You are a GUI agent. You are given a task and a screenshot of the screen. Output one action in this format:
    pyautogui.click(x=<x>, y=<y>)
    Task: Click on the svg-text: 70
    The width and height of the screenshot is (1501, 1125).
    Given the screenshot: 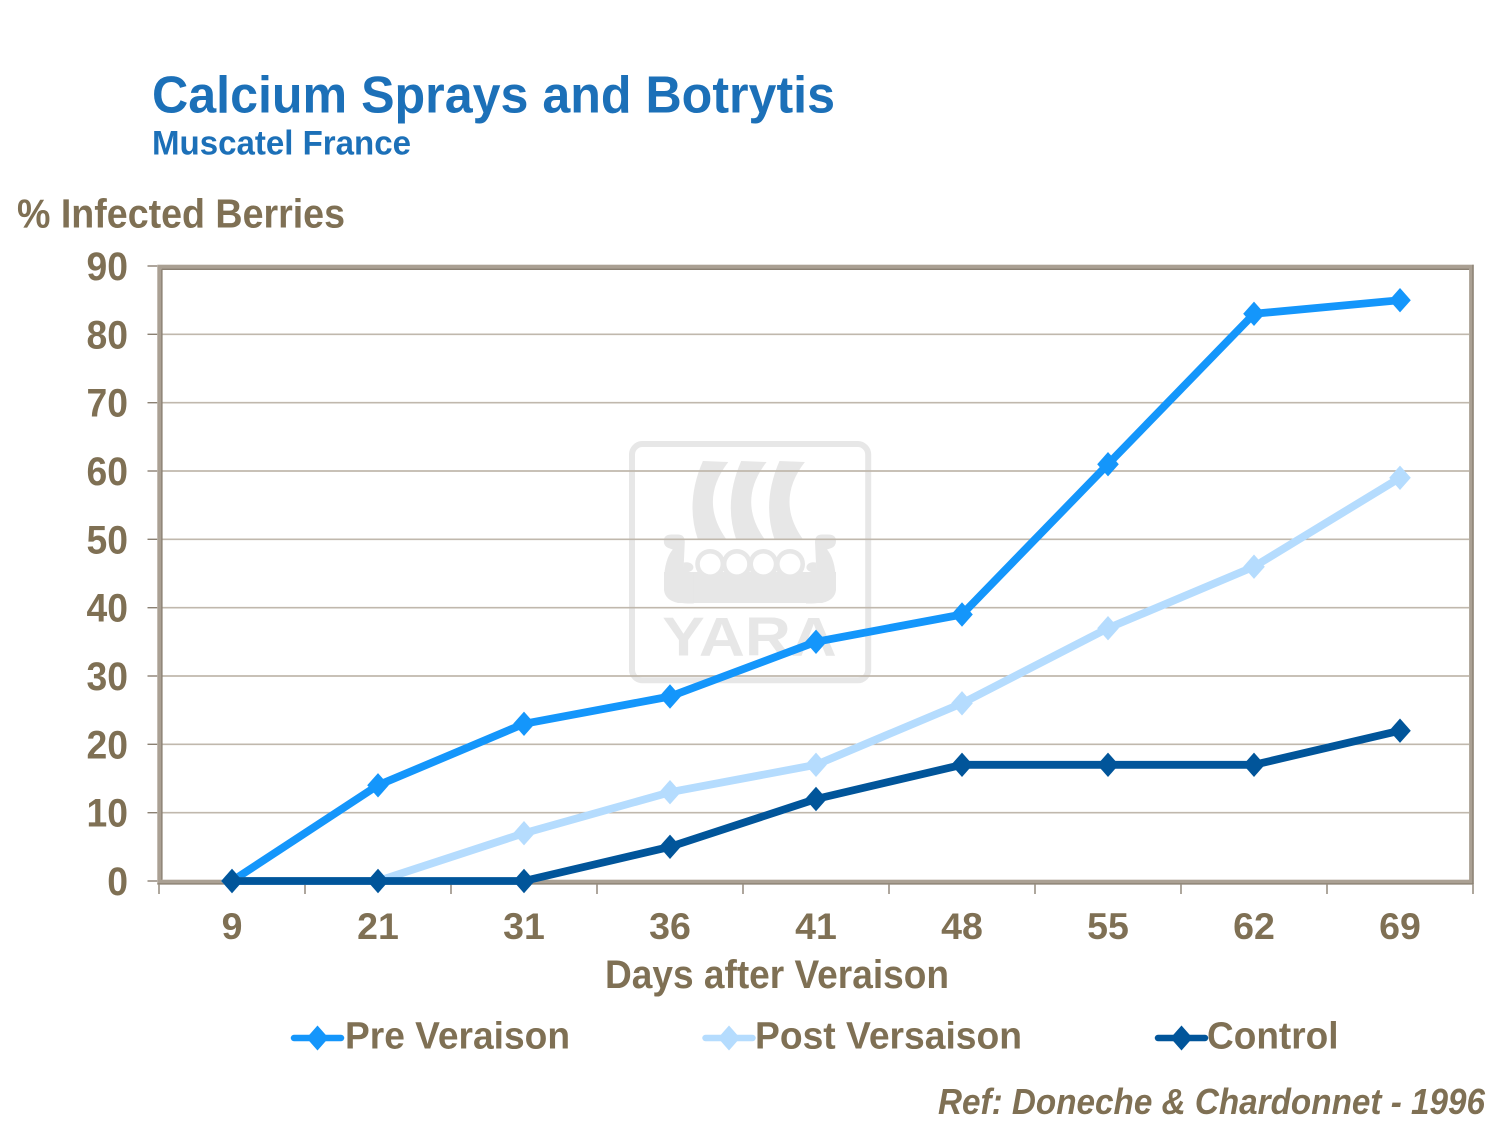 What is the action you would take?
    pyautogui.click(x=108, y=404)
    